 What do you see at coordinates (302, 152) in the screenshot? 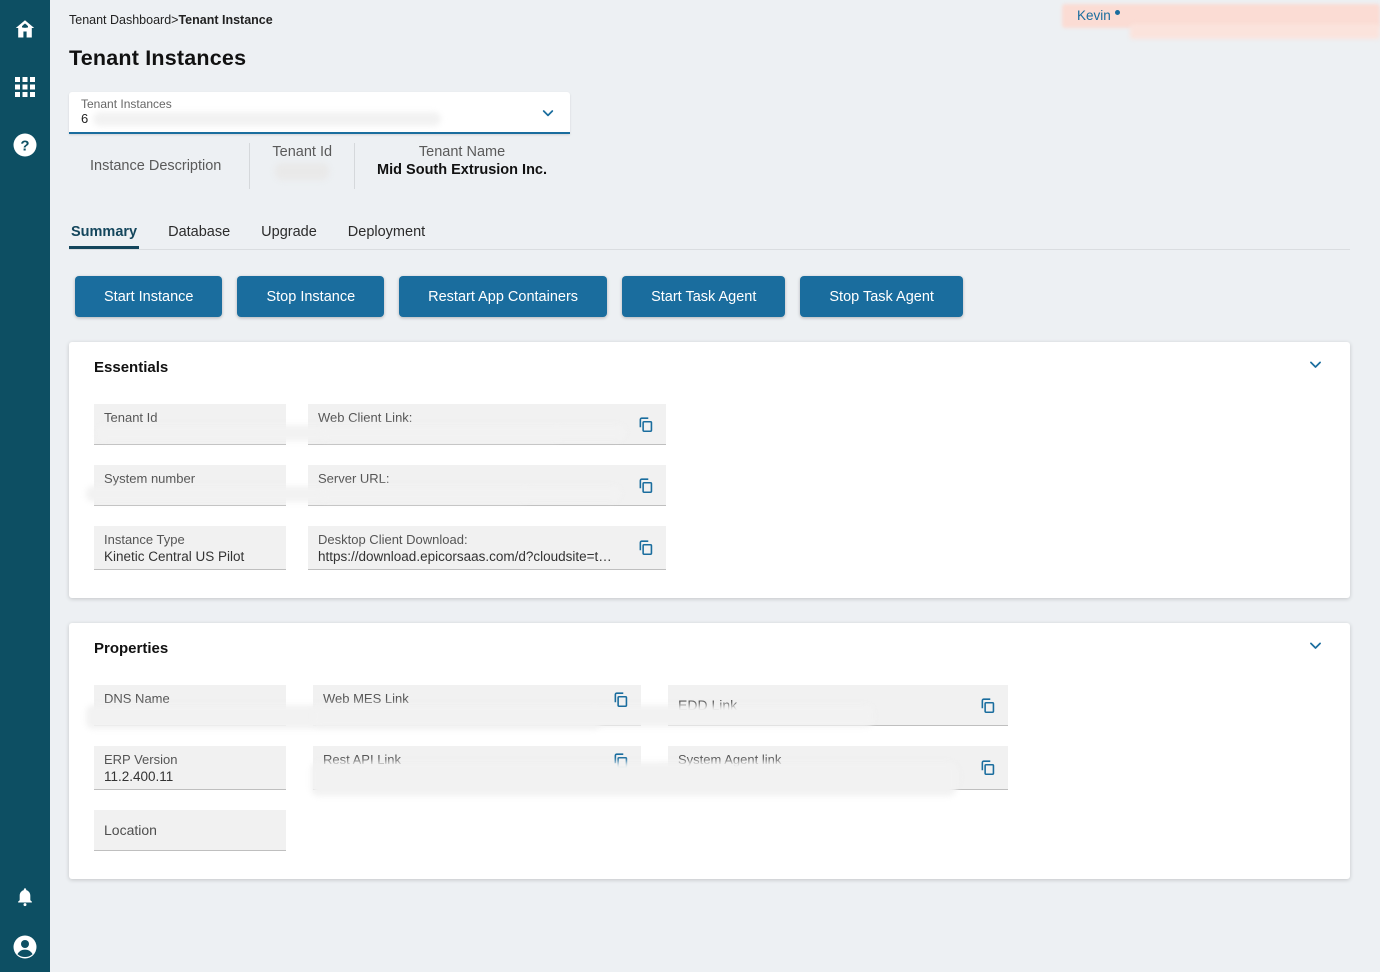
I see `tenant-id-label: Tenant Id` at bounding box center [302, 152].